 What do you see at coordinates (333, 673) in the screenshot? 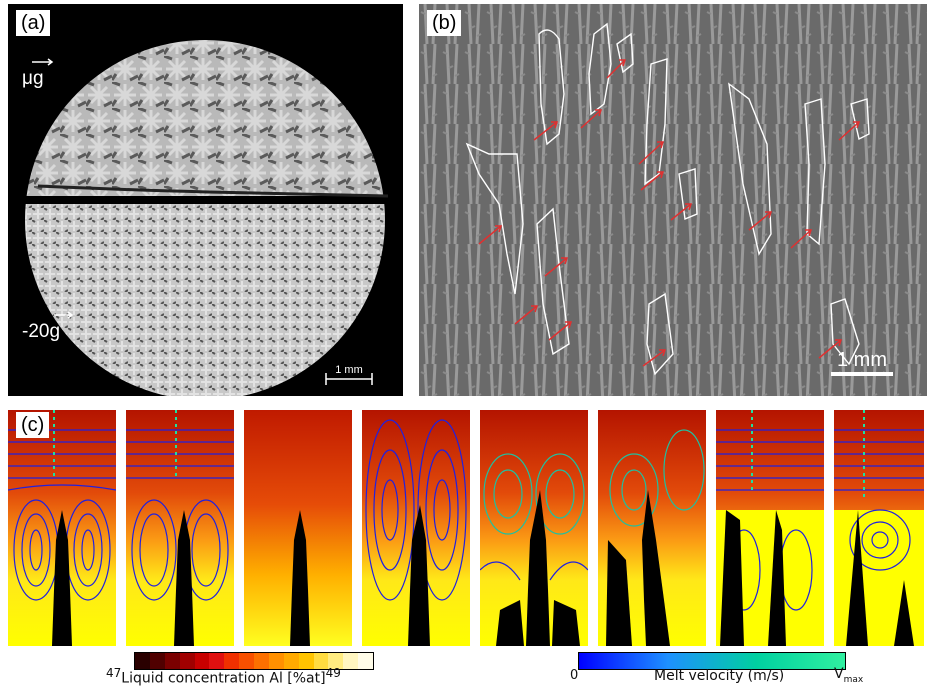
I see `colorbar-concentration-max: 49` at bounding box center [333, 673].